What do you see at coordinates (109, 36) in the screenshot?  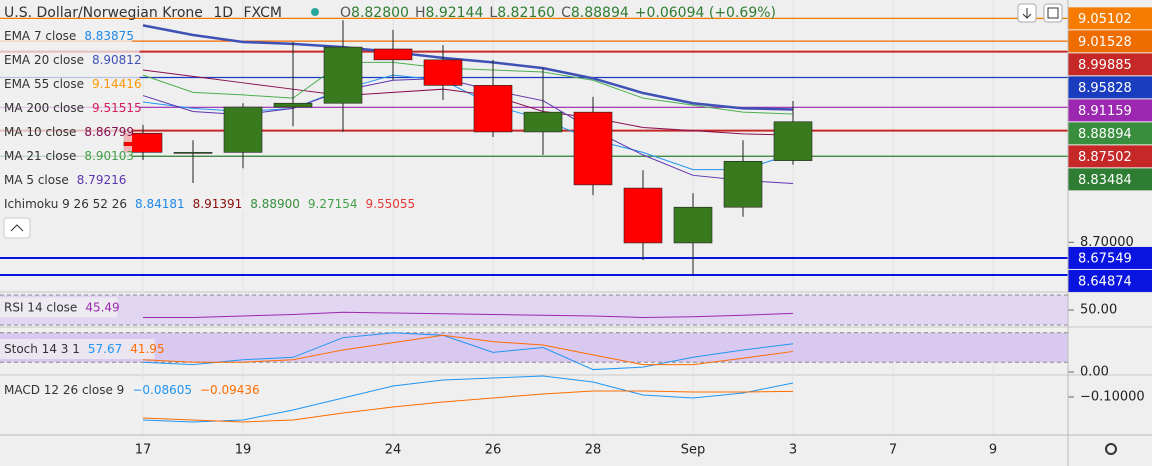 I see `legend-value: 8.83875` at bounding box center [109, 36].